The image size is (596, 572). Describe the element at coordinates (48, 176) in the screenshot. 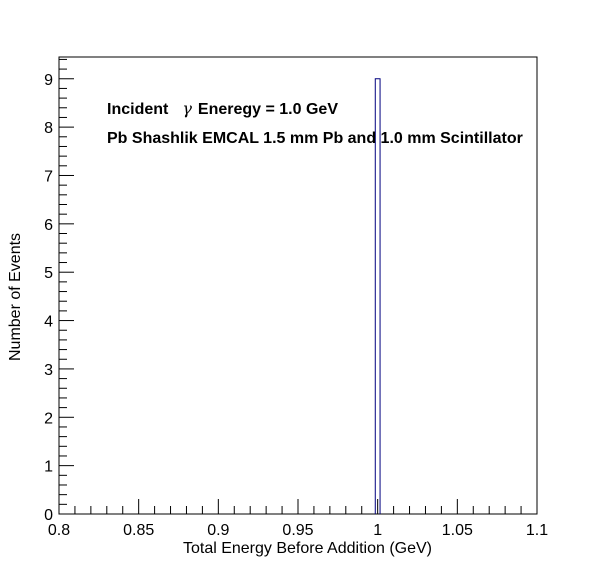

I see `y-tick-label: 7` at that location.